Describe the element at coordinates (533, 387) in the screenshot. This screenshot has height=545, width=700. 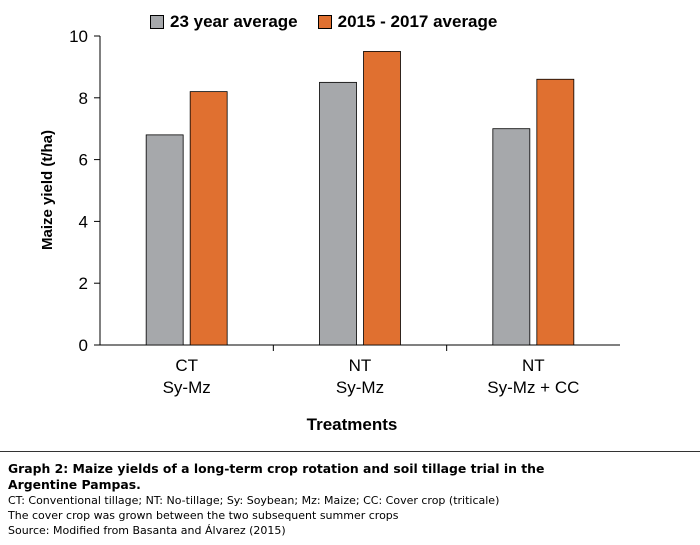
I see `x-tick-label: Sy-Mz + CC` at that location.